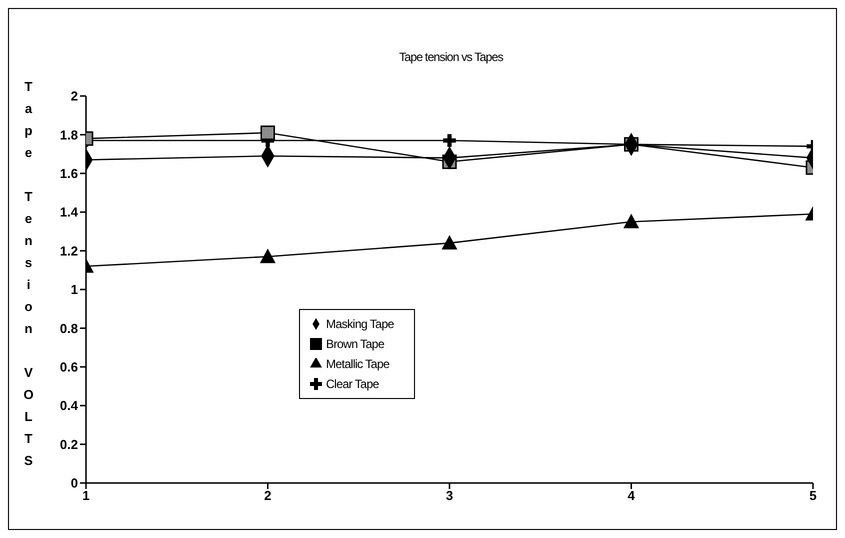  Describe the element at coordinates (451, 57) in the screenshot. I see `chart-title: Tape tension vs Tapes` at that location.